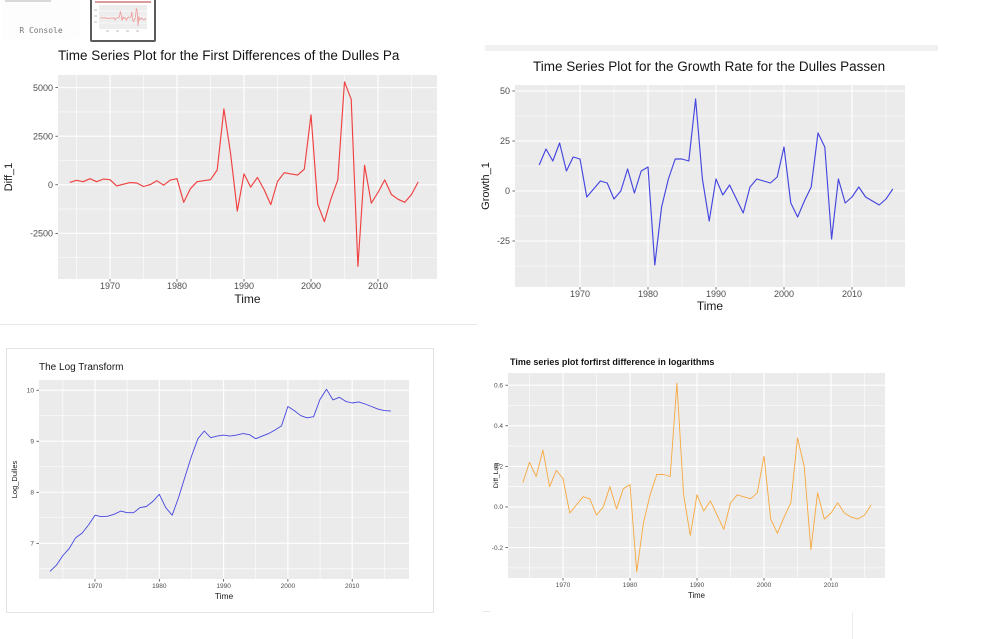 The image size is (991, 639). Describe the element at coordinates (498, 467) in the screenshot. I see `y-tick-label: 0.2` at that location.